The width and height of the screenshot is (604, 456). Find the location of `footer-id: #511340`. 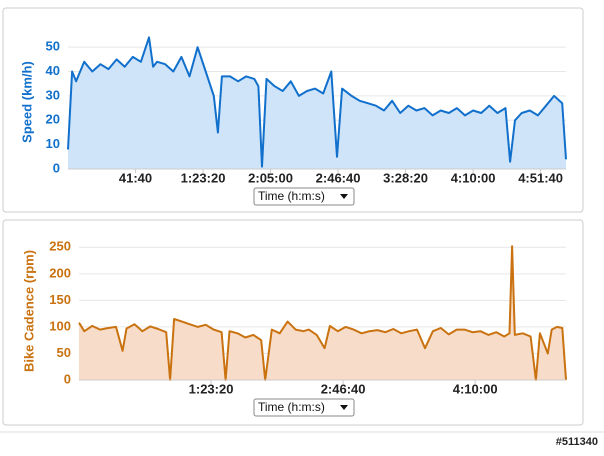

footer-id: #511340 is located at coordinates (577, 442).